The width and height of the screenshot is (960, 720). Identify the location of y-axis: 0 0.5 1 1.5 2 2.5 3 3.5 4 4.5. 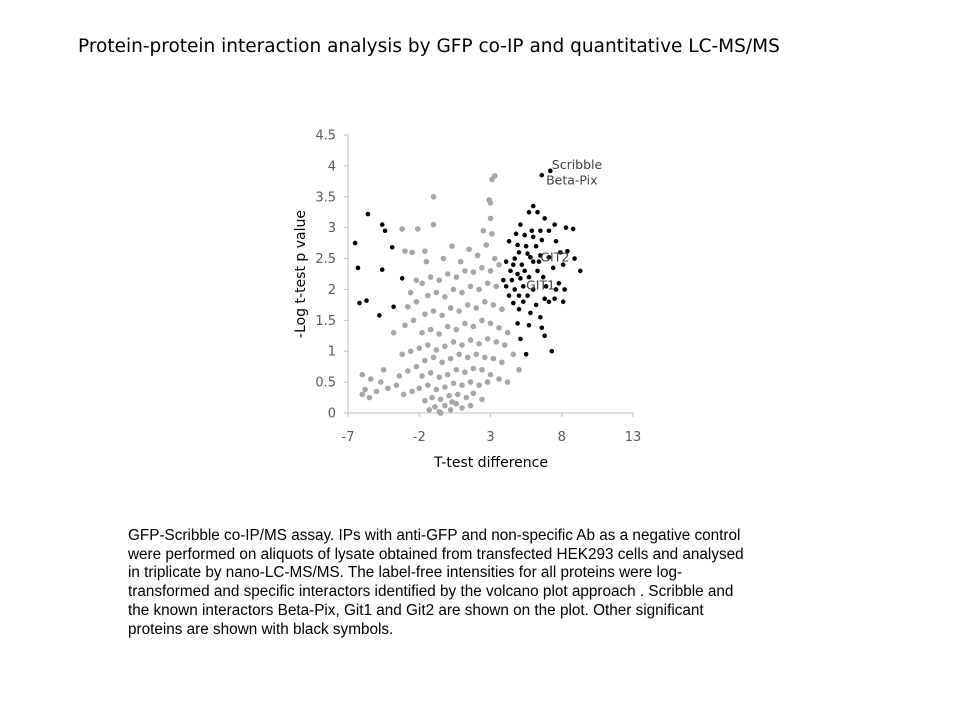
(332, 275).